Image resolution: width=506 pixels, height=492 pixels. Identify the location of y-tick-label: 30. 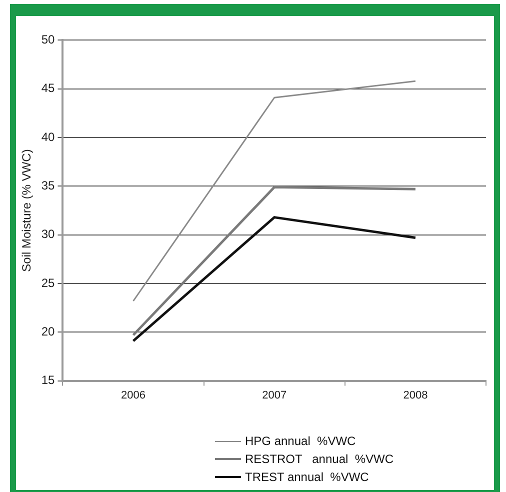
(48, 234).